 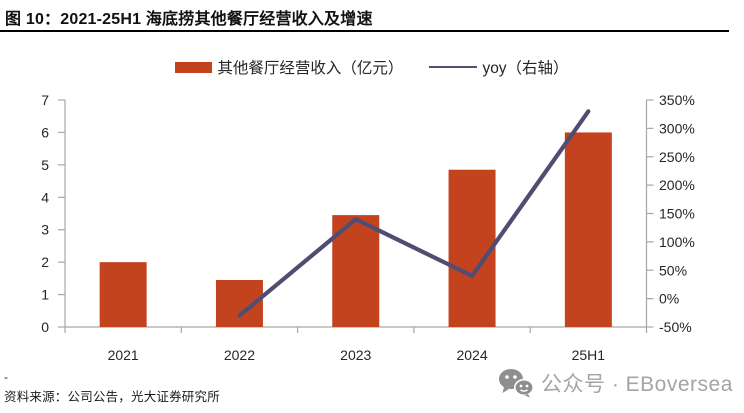 I want to click on source-note: 资料来源：公司公告，光大证券研究所, so click(x=112, y=397).